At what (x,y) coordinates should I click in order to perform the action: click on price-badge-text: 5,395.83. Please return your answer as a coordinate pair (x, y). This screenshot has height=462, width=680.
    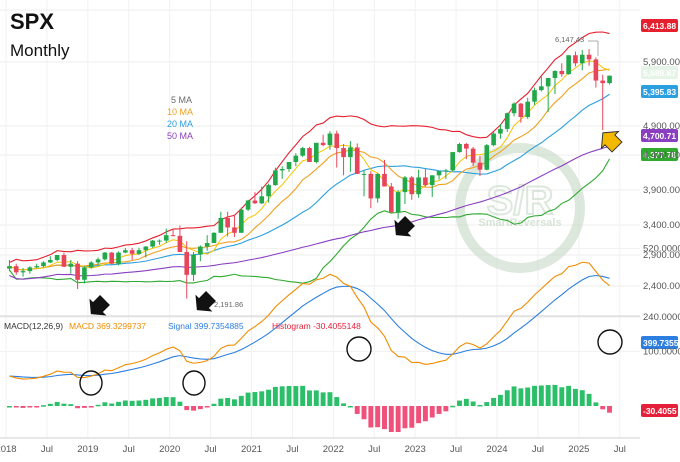
    Looking at the image, I should click on (659, 92).